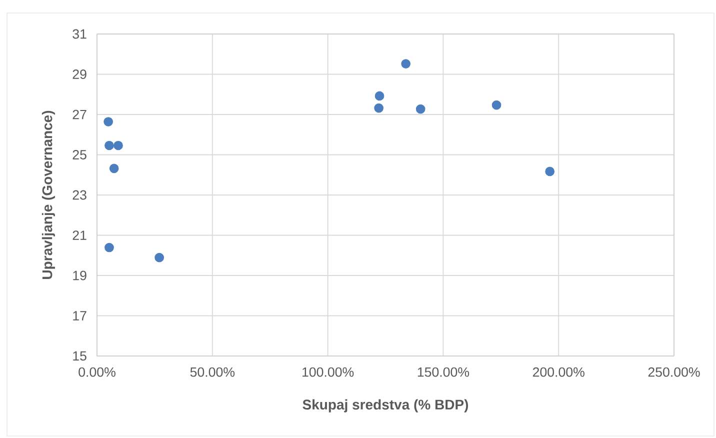 This screenshot has height=438, width=716. Describe the element at coordinates (79, 235) in the screenshot. I see `y-tick-label: 21` at that location.